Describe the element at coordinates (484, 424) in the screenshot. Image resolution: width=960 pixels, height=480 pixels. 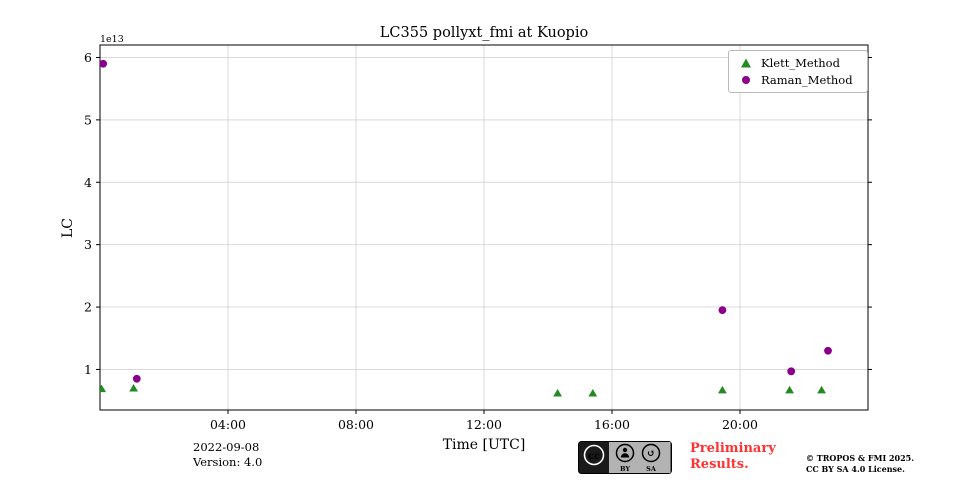
I see `x-tick-label: 12:00` at that location.